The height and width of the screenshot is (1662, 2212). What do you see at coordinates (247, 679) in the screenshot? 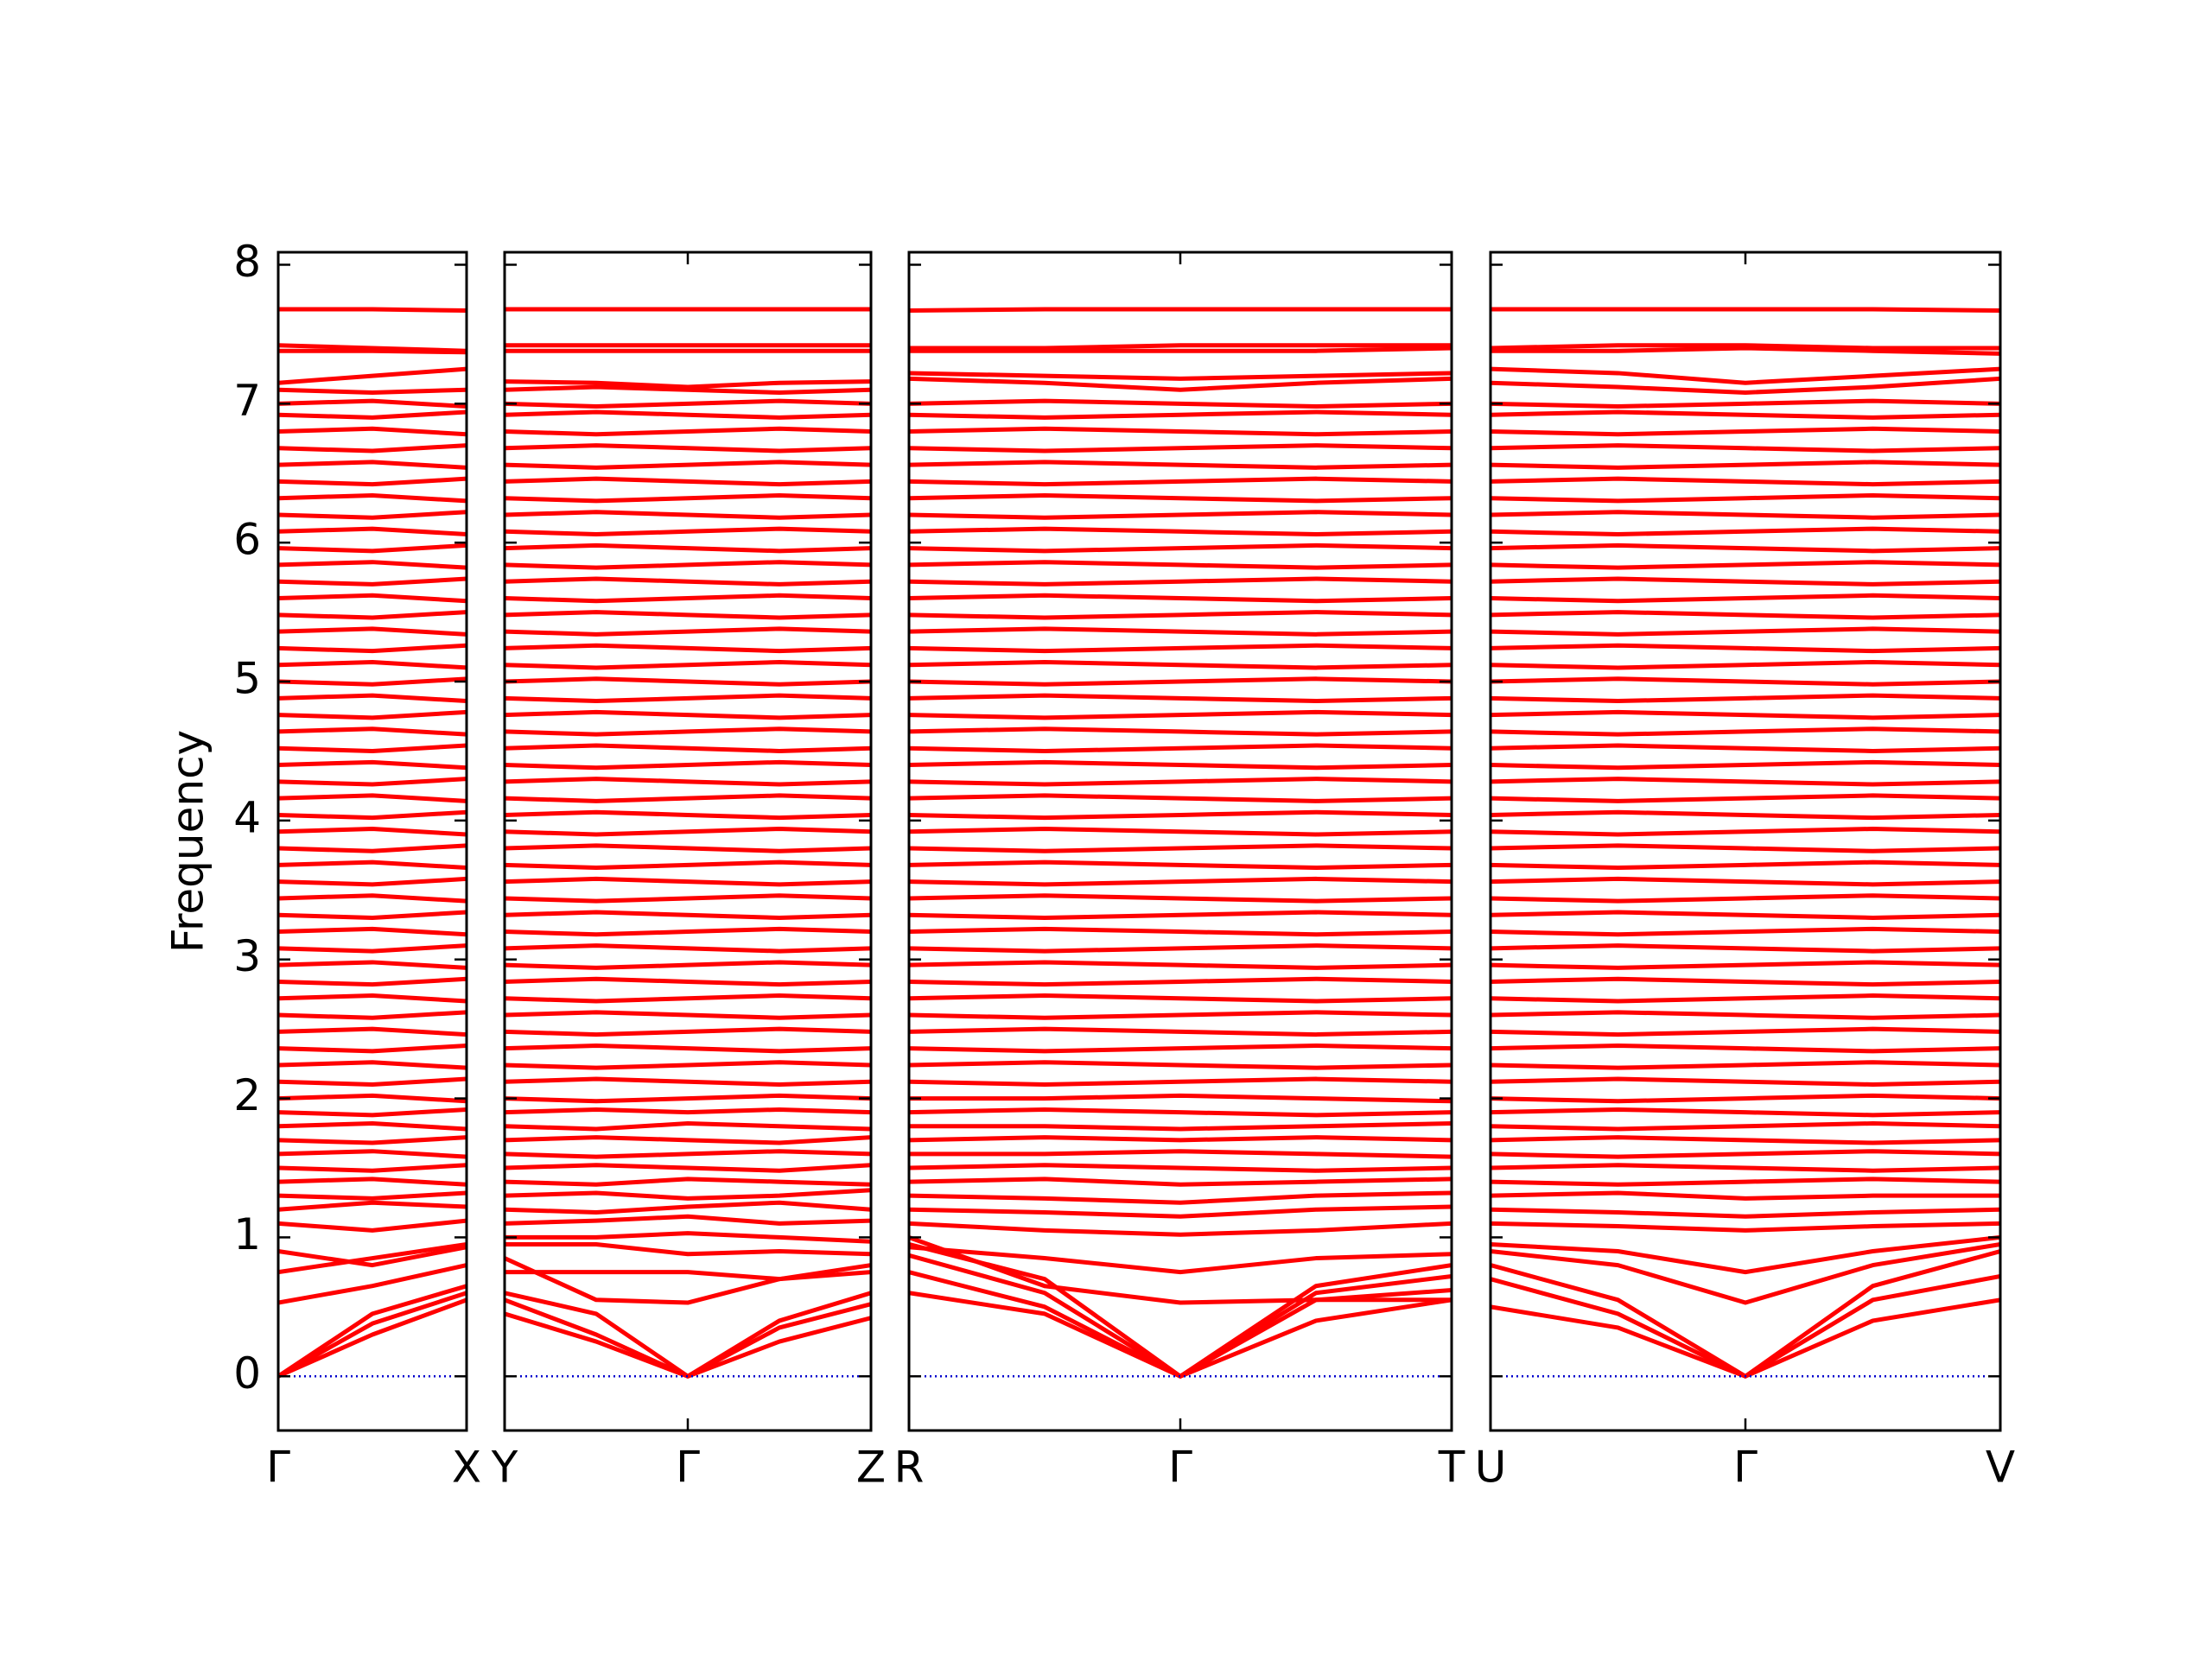
I see `y-tick-label: 5` at bounding box center [247, 679].